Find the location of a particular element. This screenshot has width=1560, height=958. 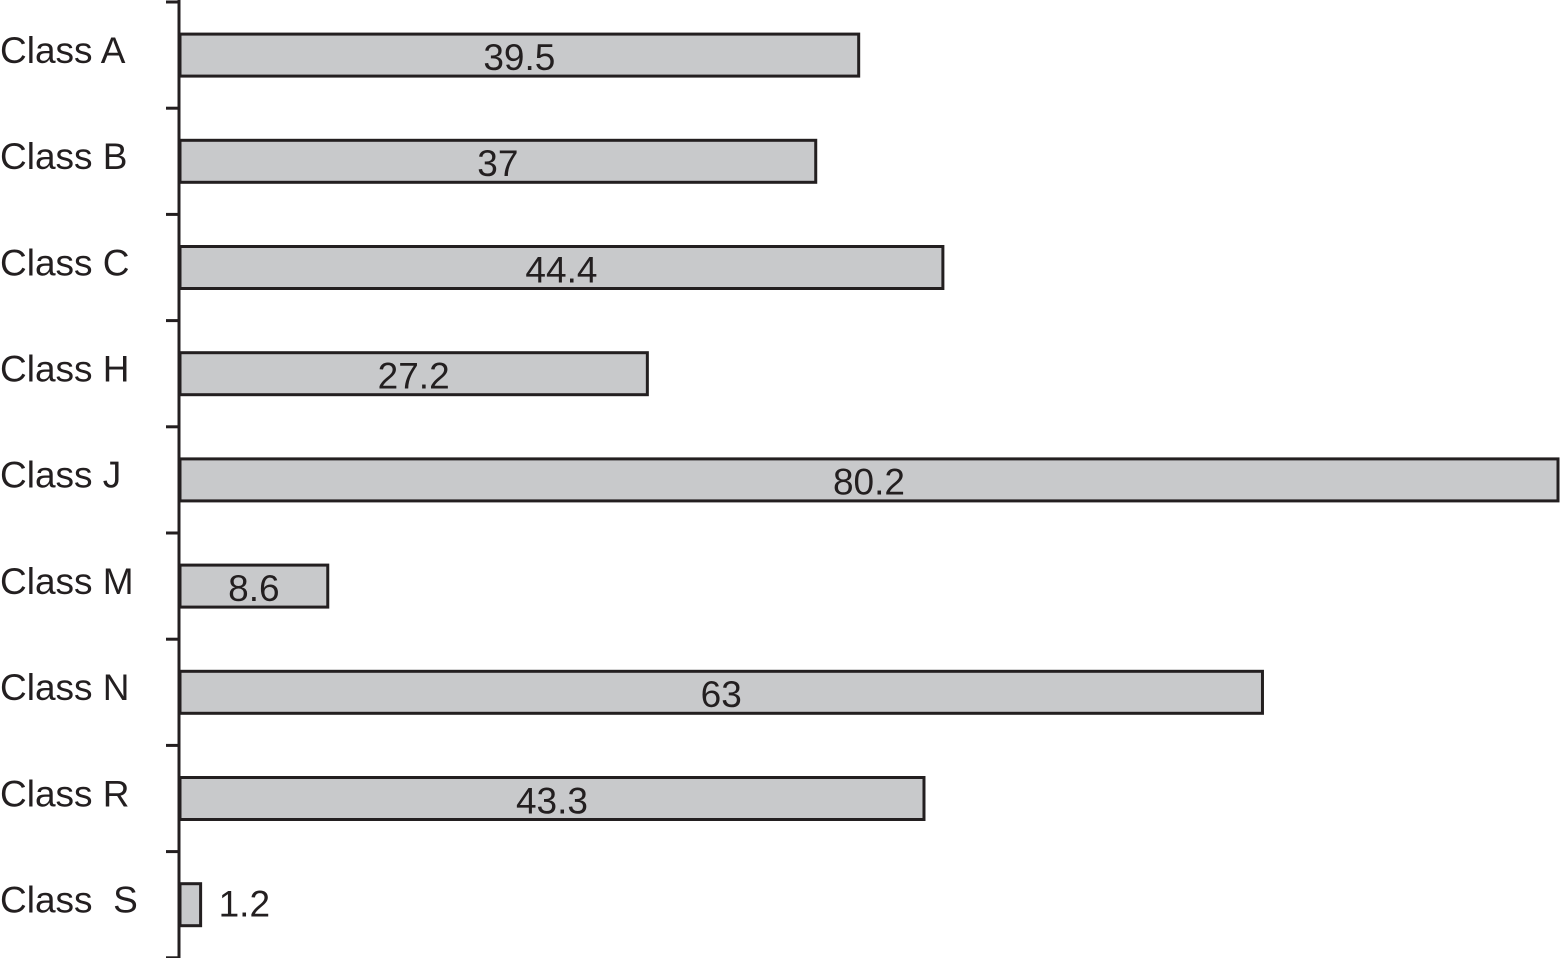

value-label: 43.3 is located at coordinates (552, 800).